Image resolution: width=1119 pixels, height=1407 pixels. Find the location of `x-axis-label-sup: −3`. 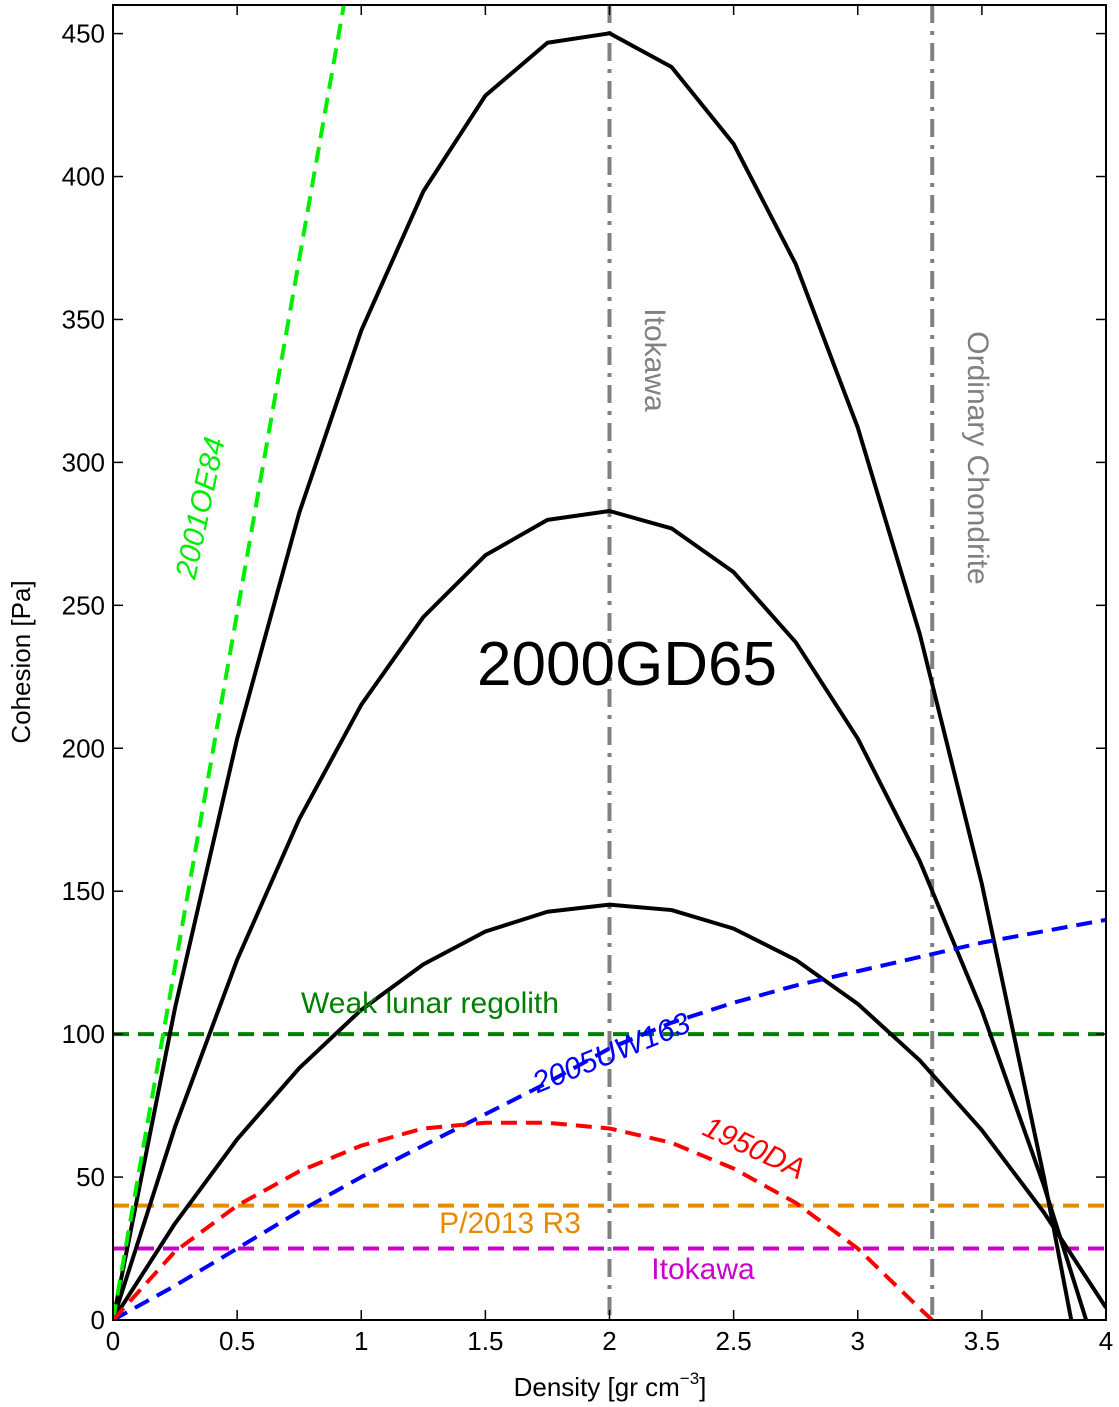

x-axis-label-sup: −3 is located at coordinates (689, 1378).